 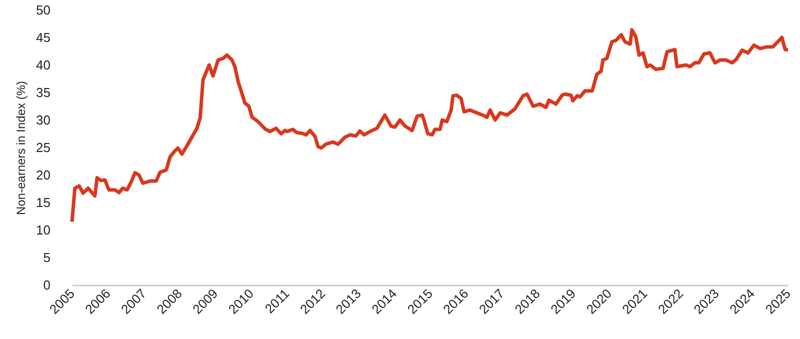 I want to click on y-tick-label: 35, so click(x=43, y=92).